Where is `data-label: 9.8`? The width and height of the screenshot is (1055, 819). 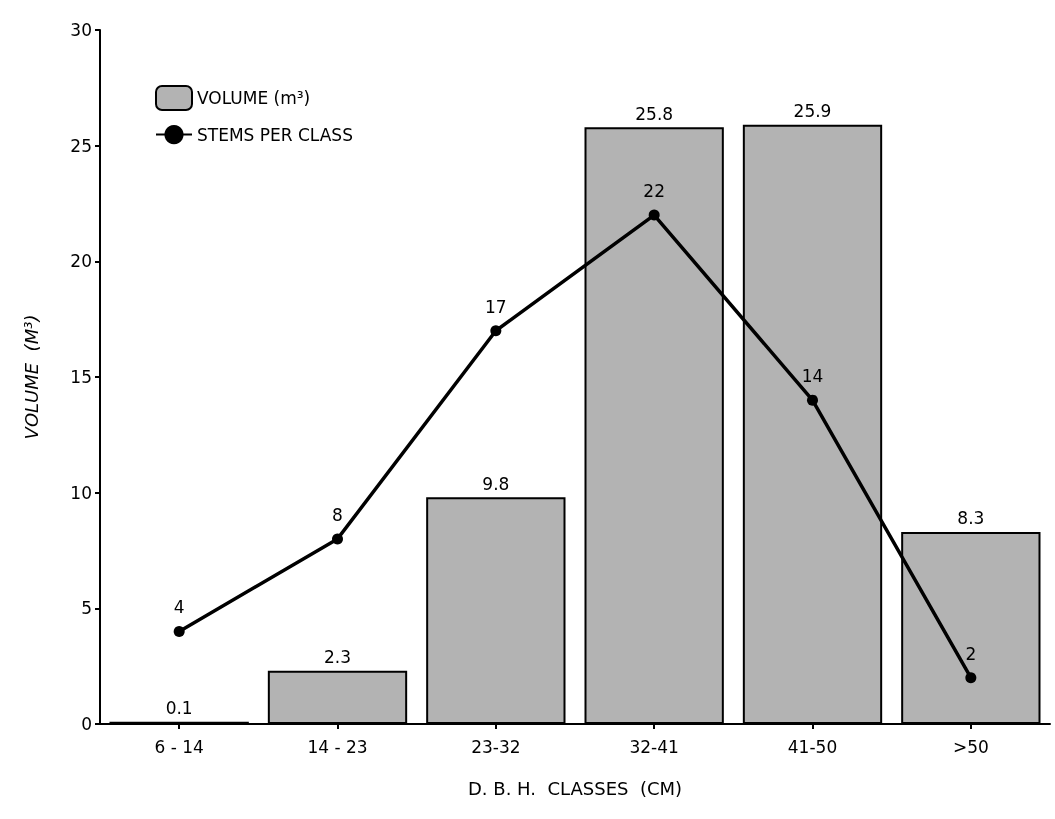 data-label: 9.8 is located at coordinates (496, 483).